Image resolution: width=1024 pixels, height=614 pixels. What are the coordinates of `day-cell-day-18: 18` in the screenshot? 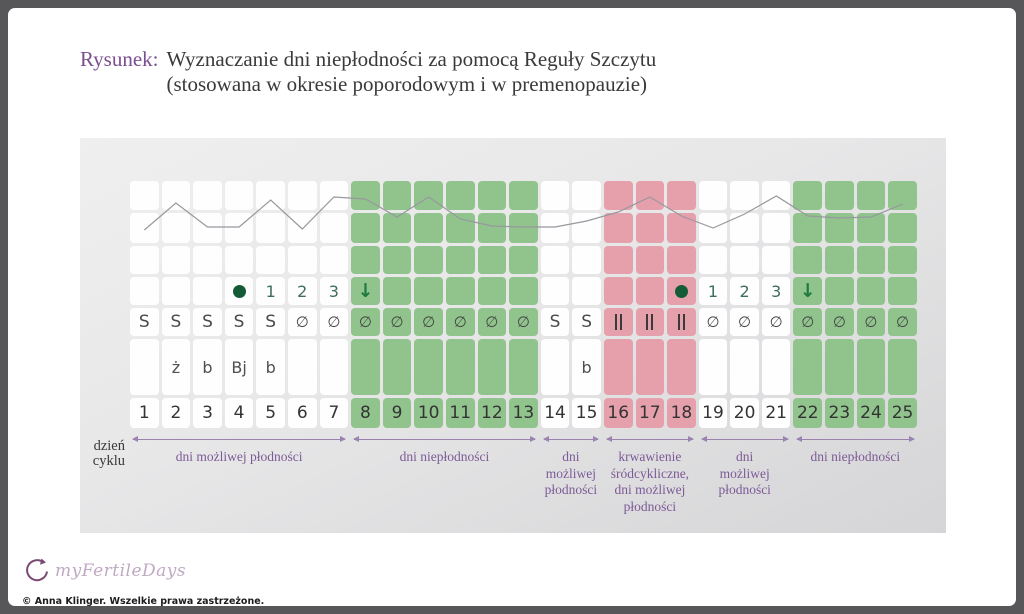 It's located at (681, 413).